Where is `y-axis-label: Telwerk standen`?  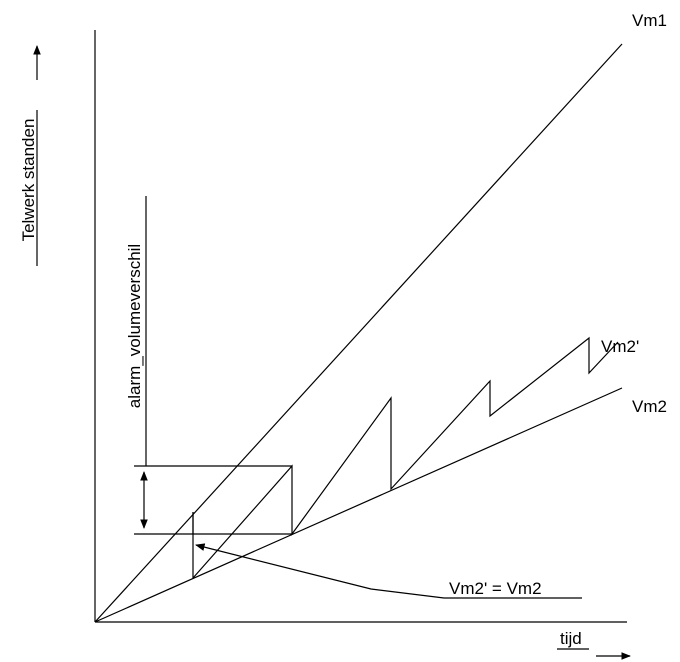
y-axis-label: Telwerk standen is located at coordinates (28, 180).